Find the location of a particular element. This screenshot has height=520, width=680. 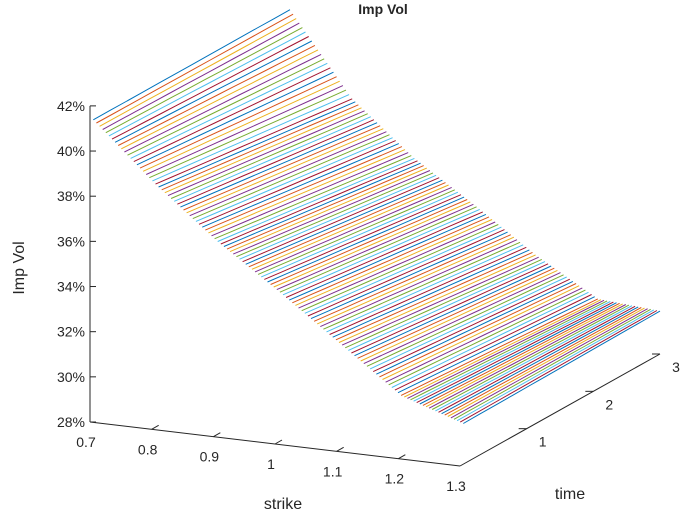

x-tick-label: 1 is located at coordinates (271, 464).